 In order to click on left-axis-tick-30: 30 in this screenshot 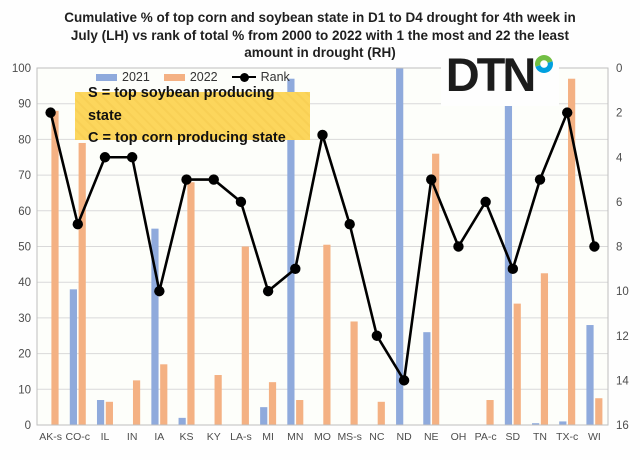, I will do `click(24, 319)`.